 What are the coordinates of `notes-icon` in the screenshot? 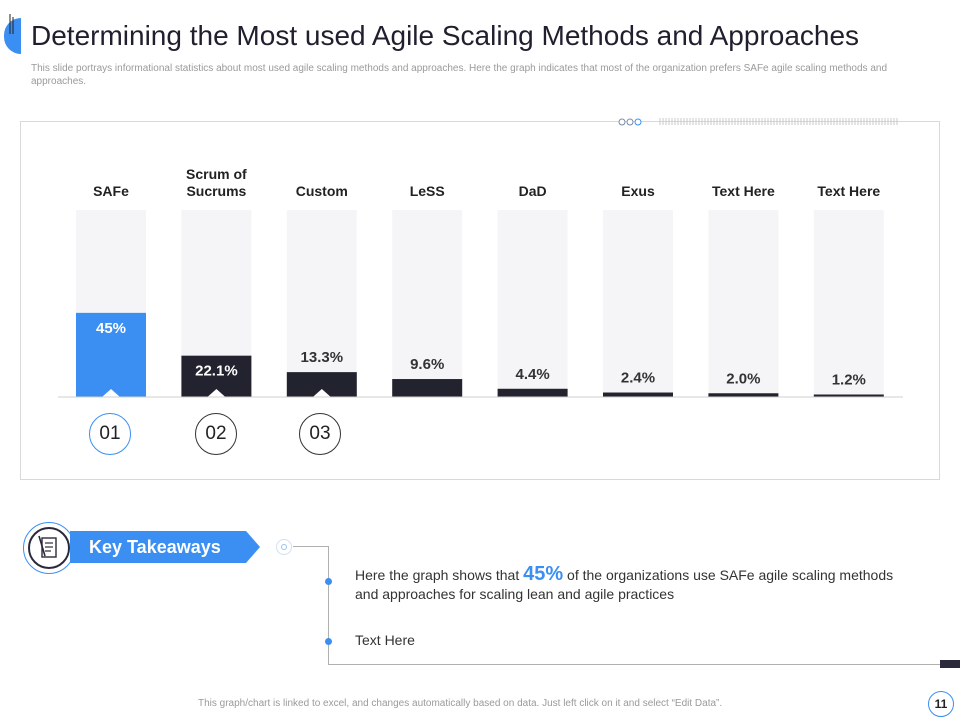 It's located at (49, 548).